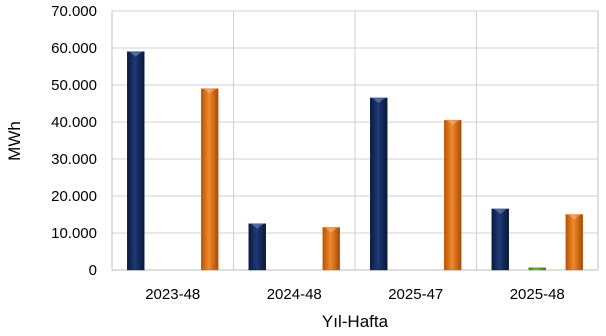  Describe the element at coordinates (74, 11) in the screenshot. I see `y-tick-label: 70.000` at that location.